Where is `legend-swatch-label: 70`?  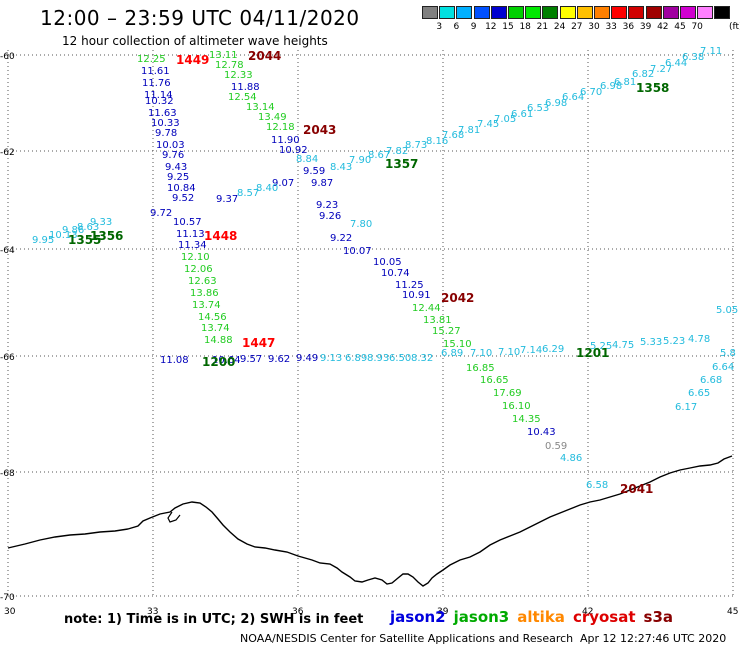 legend-swatch-label: 70 is located at coordinates (697, 27).